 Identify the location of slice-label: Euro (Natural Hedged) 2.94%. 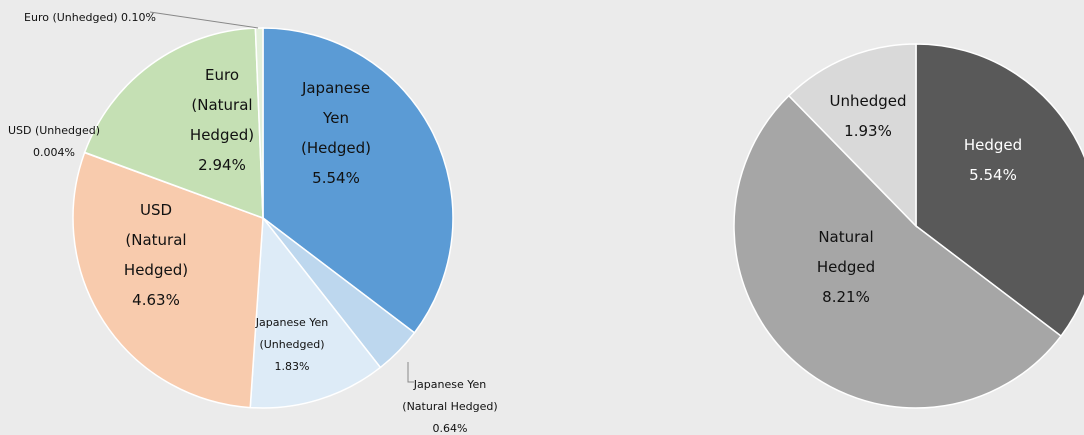
(222, 120).